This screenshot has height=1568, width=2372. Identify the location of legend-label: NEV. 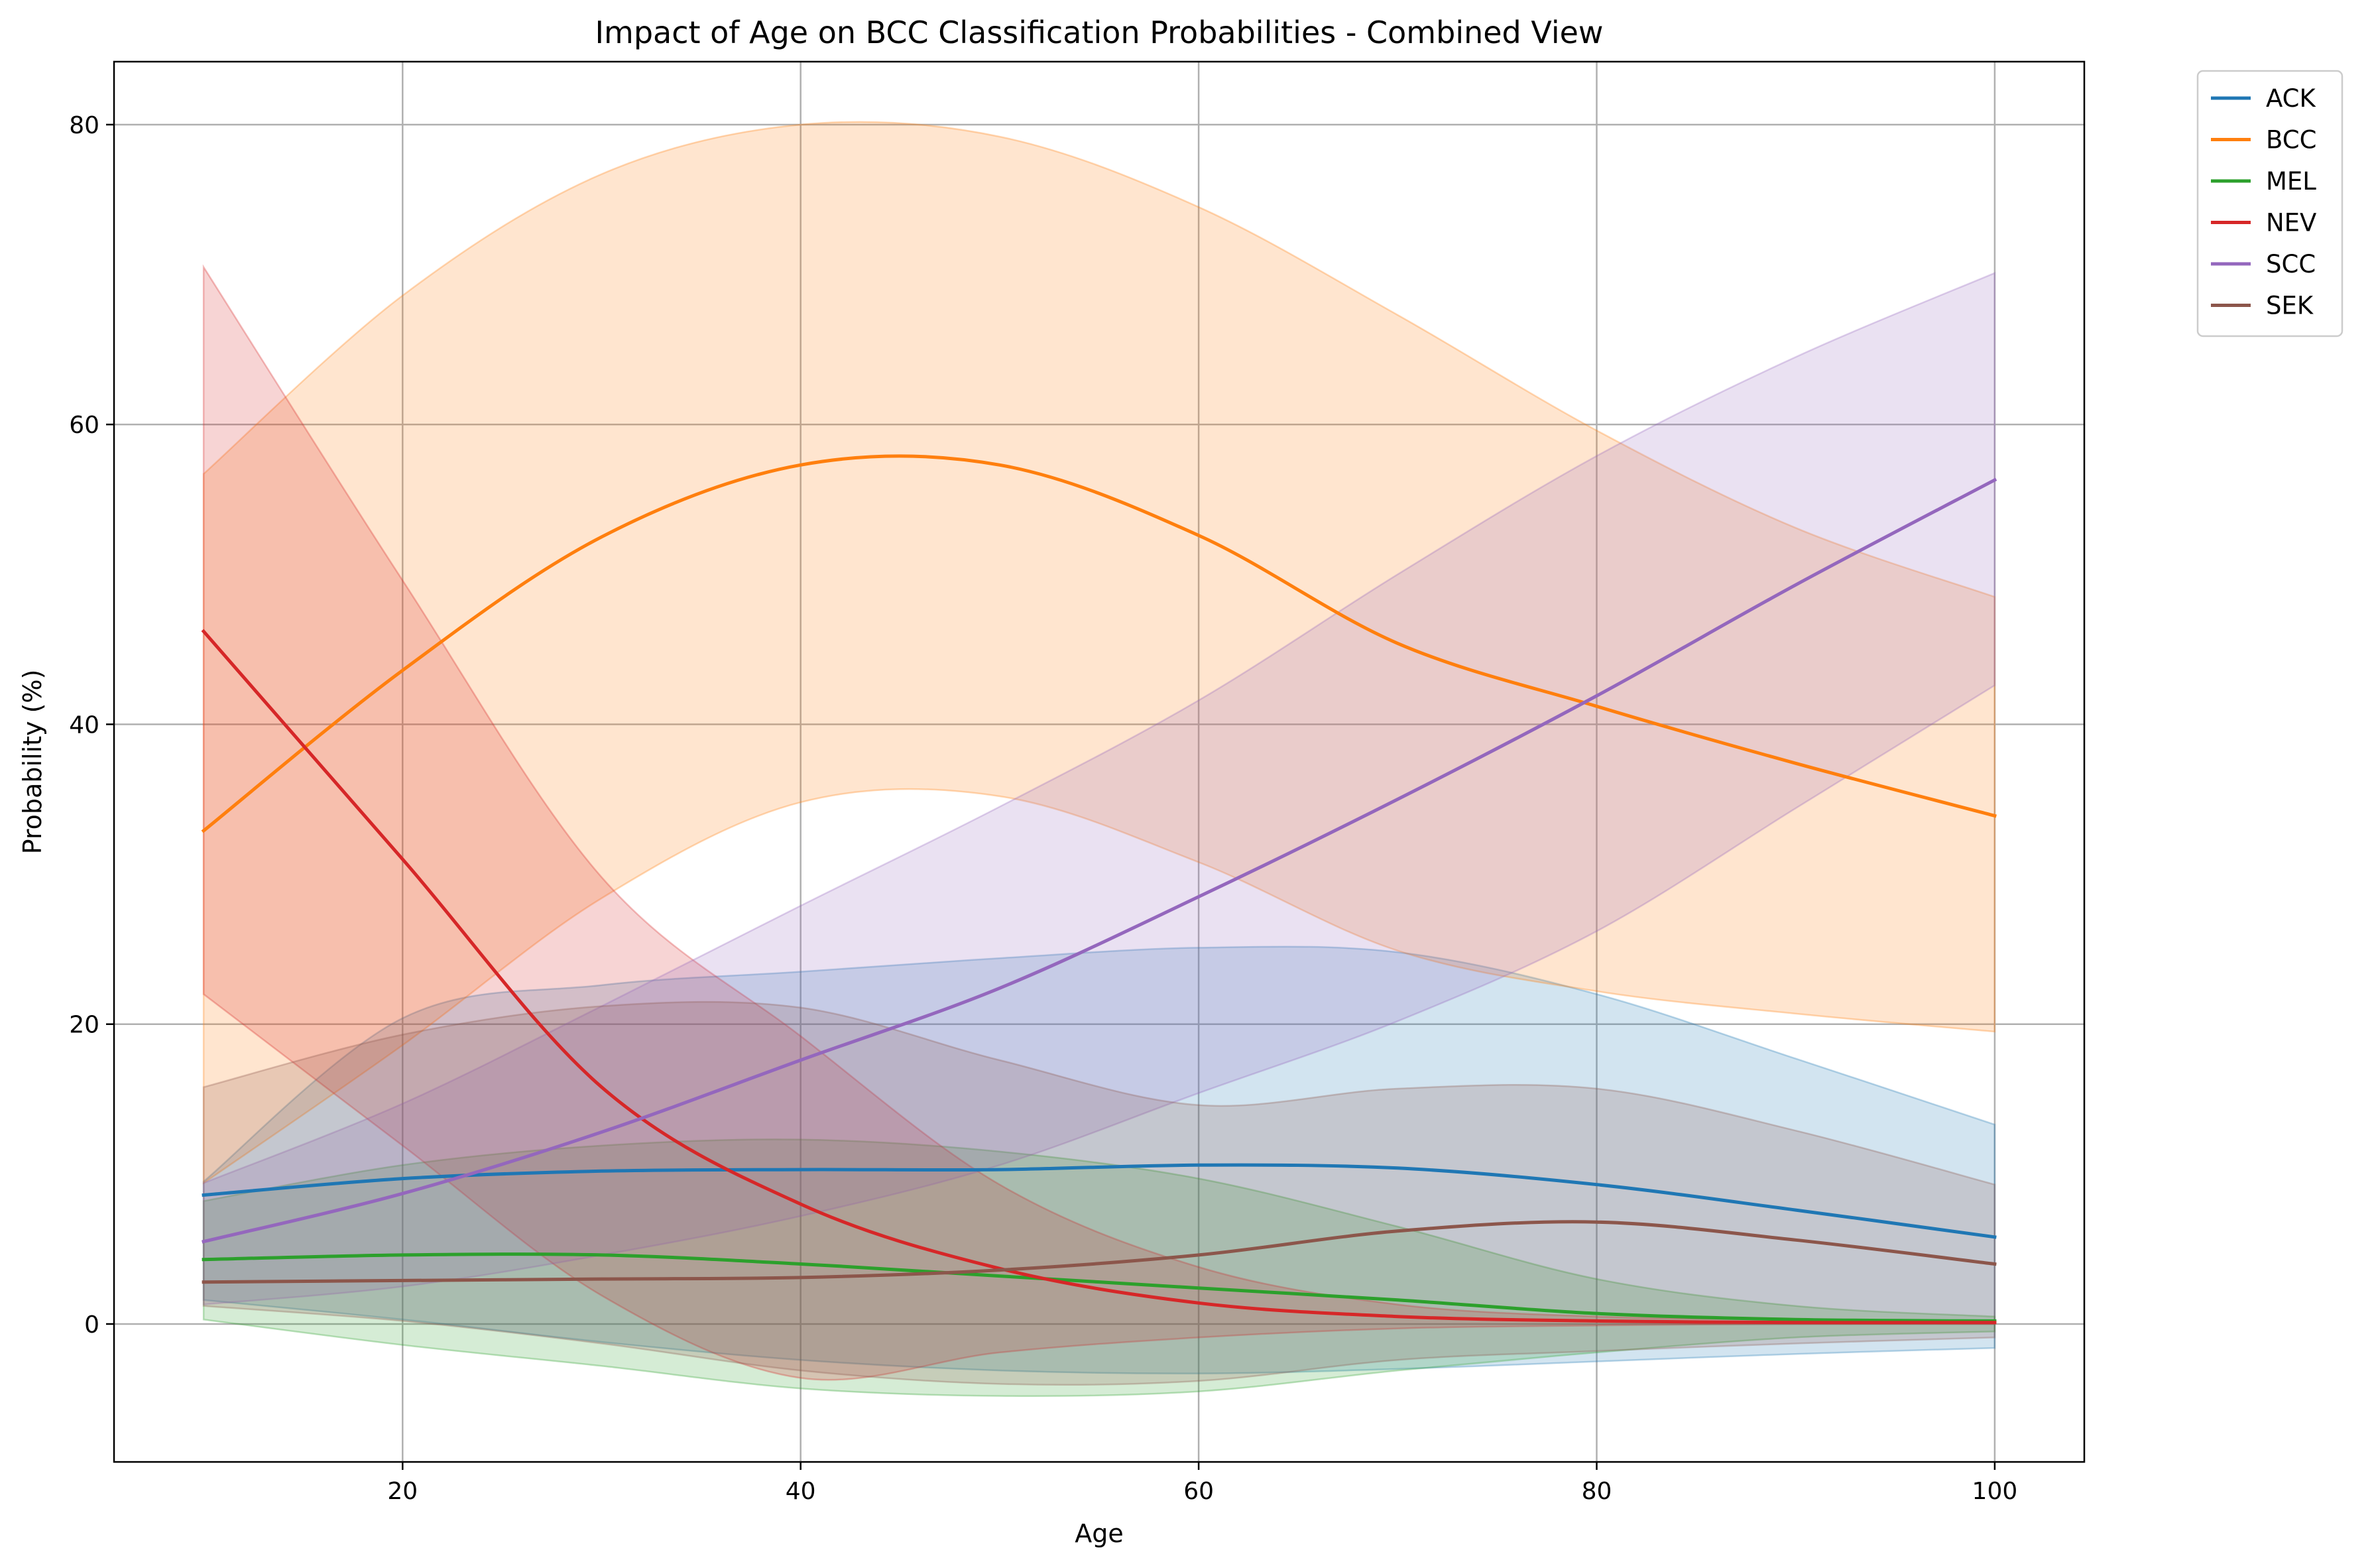
(2291, 223).